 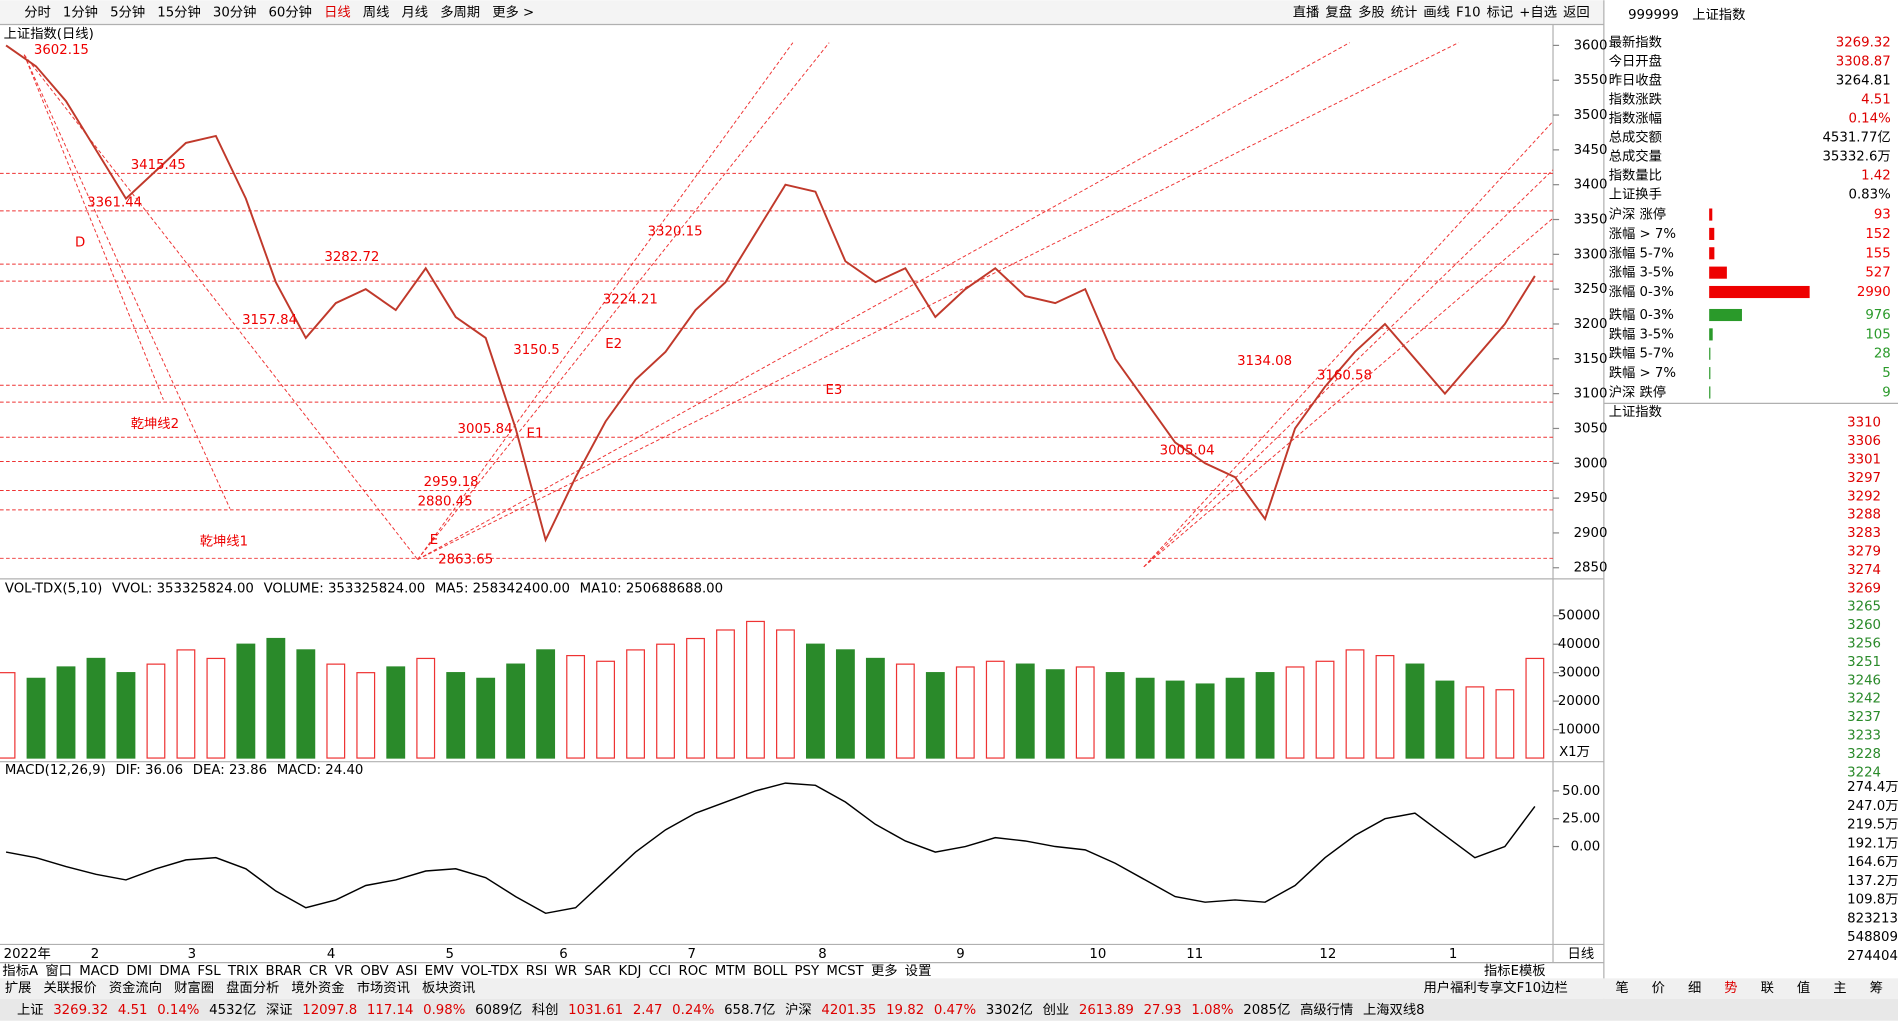 What do you see at coordinates (1576, 12) in the screenshot?
I see `tool-button: 返回` at bounding box center [1576, 12].